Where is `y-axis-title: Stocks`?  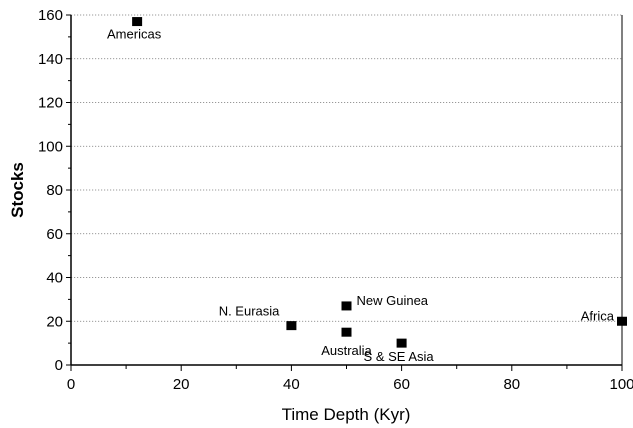
y-axis-title: Stocks is located at coordinates (17, 190).